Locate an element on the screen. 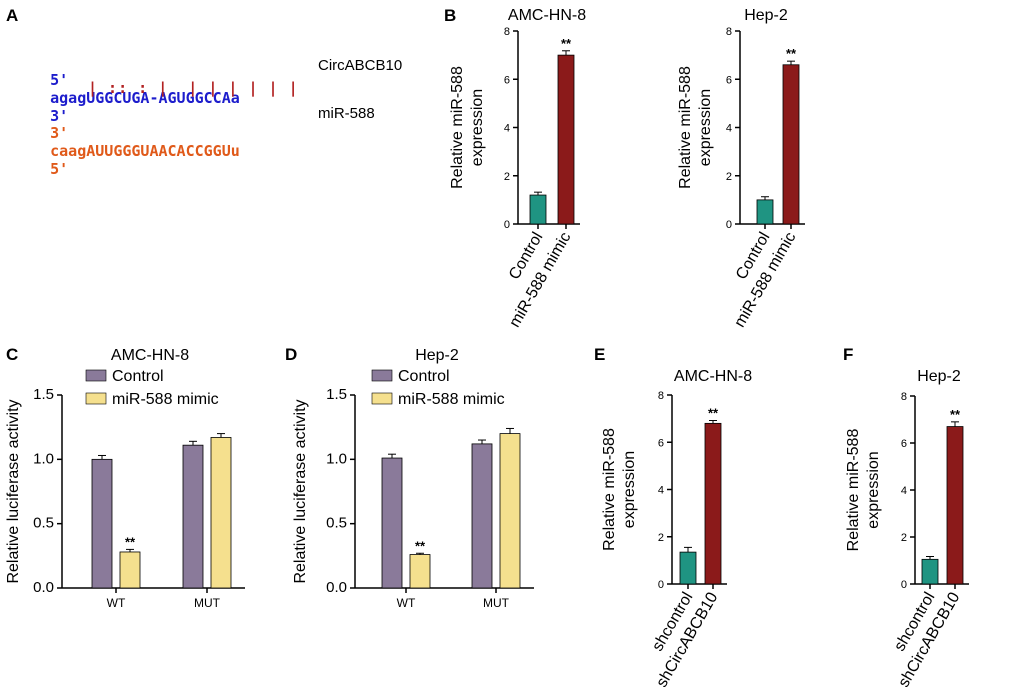 The image size is (1020, 687). circ-sequence-row: 5' agagUGGCUGA-AGUGGCCAa 3' is located at coordinates (127, 98).